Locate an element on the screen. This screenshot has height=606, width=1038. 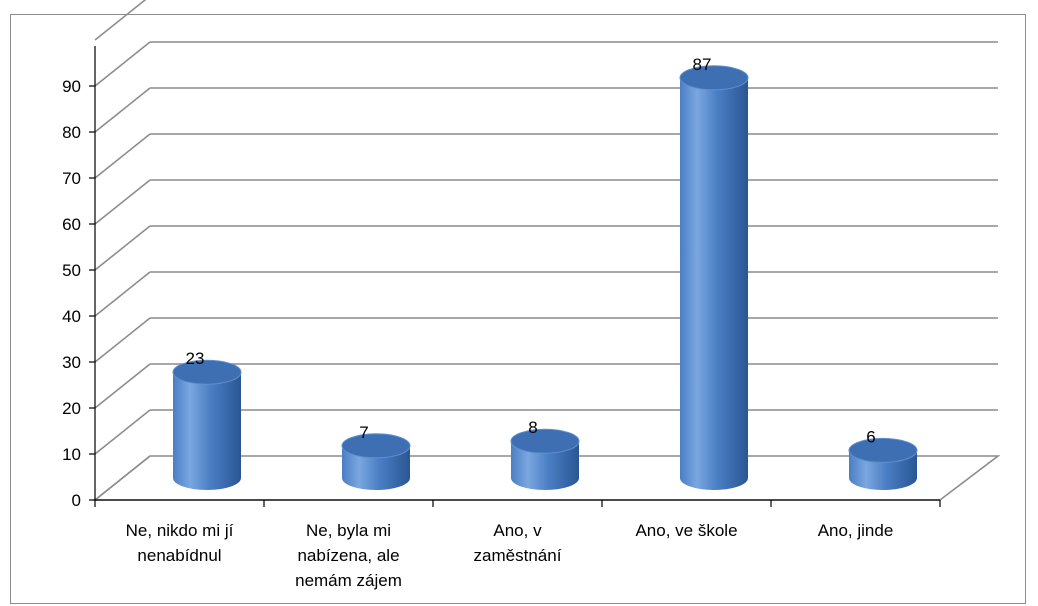
y-tick-label: 70 is located at coordinates (71, 178).